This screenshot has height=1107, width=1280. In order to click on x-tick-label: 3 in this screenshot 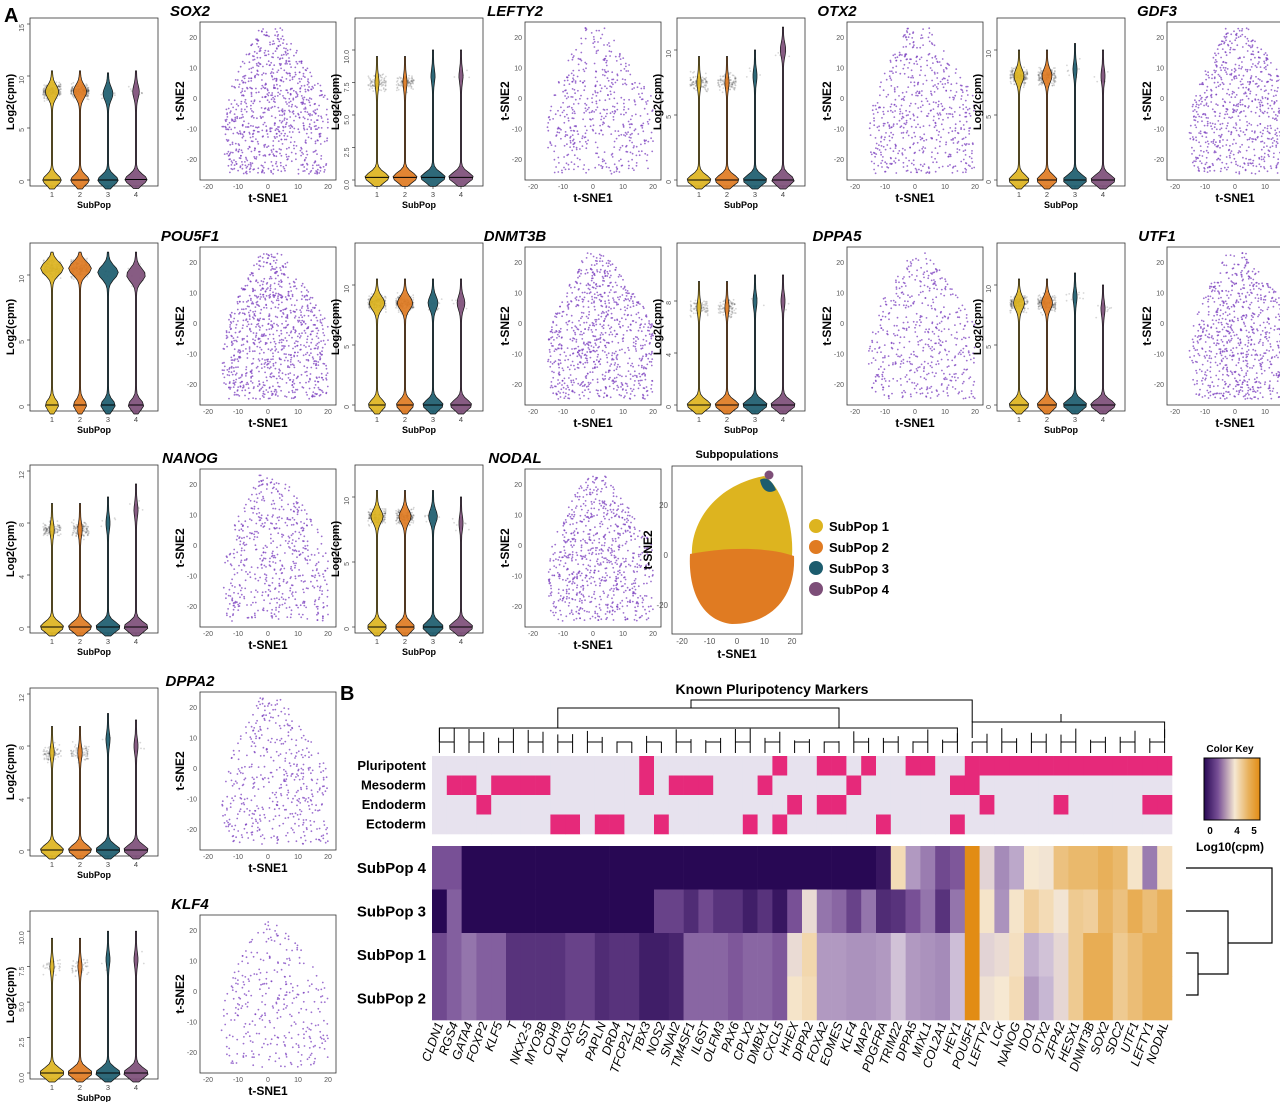, I will do `click(433, 194)`.